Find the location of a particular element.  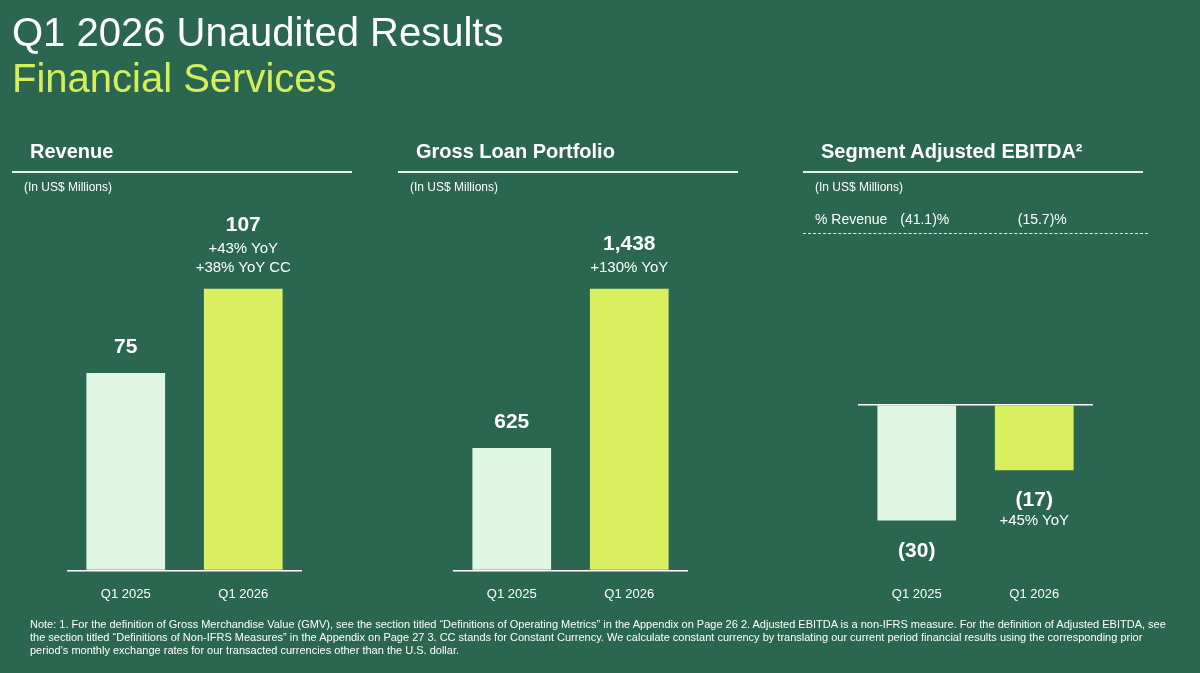

text: (15.7)% is located at coordinates (1042, 219).